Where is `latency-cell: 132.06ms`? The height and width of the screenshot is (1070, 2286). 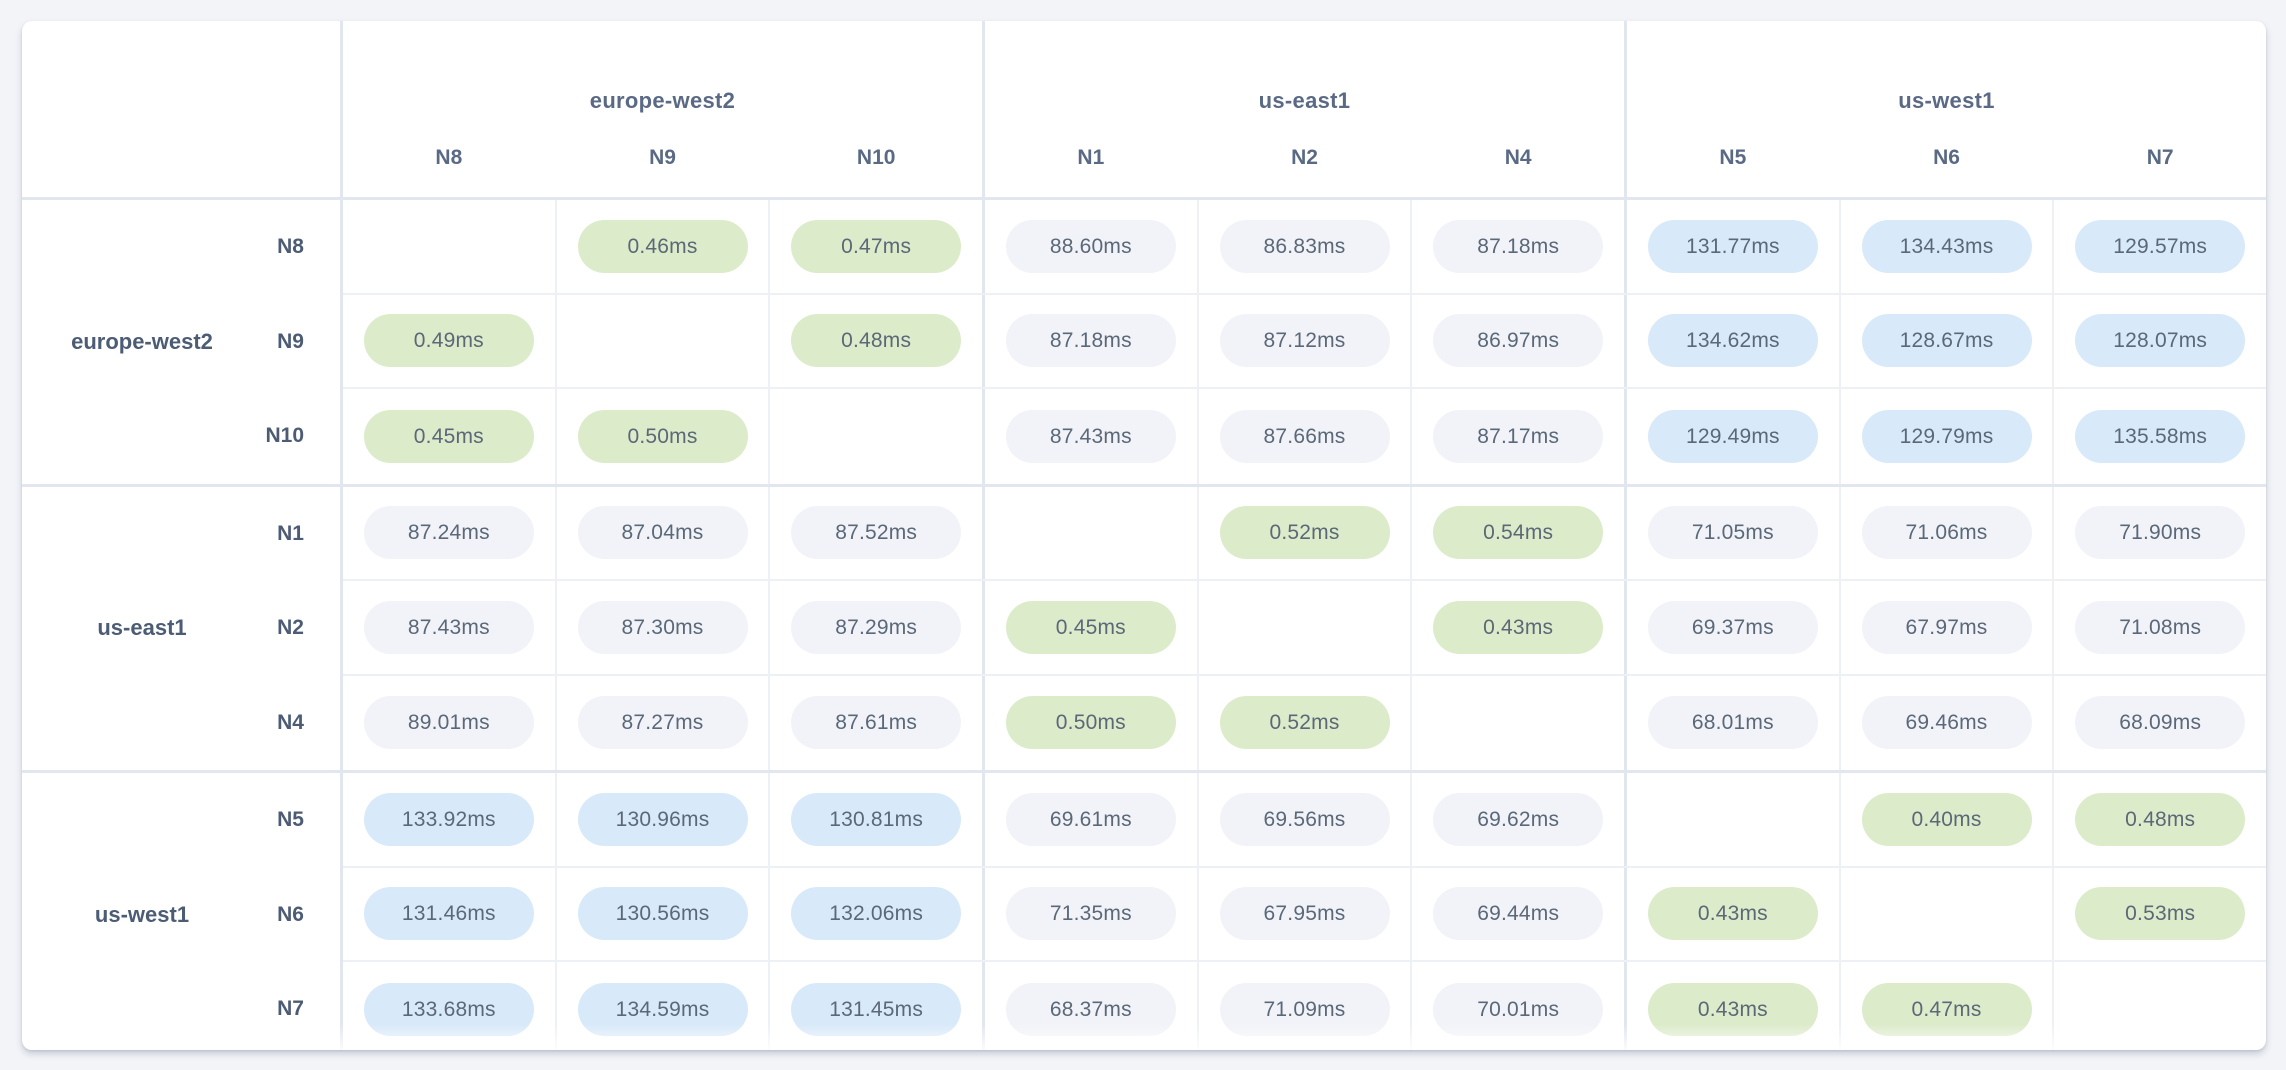 latency-cell: 132.06ms is located at coordinates (878, 913).